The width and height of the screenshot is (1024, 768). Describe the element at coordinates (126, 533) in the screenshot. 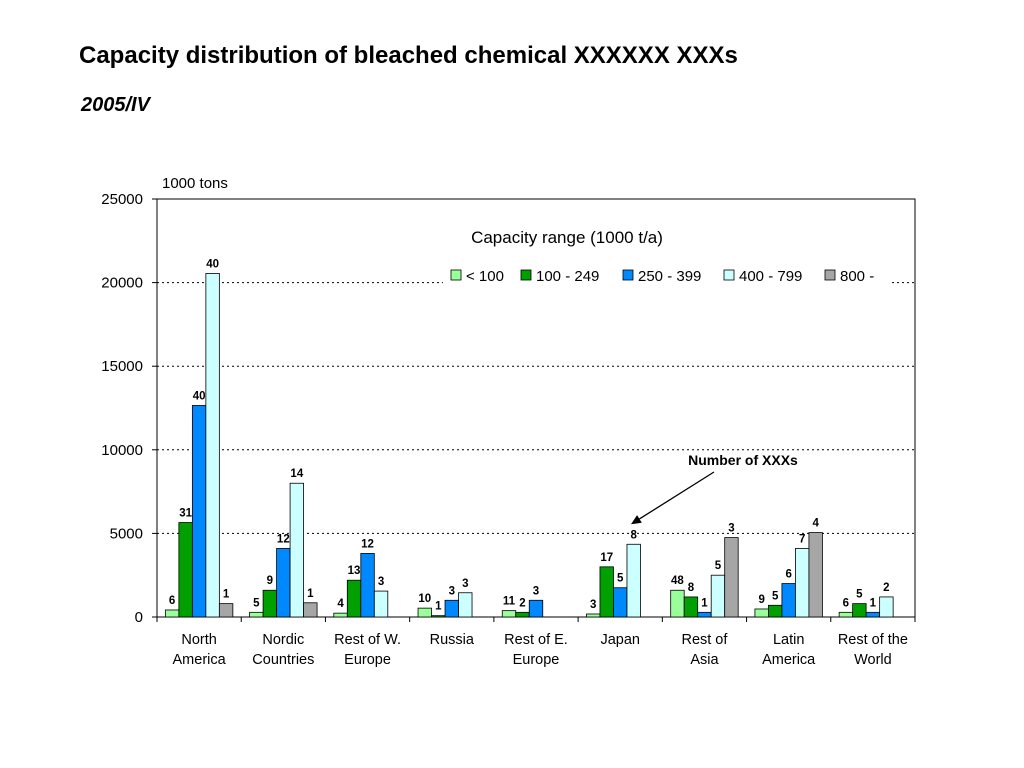

I see `y-tick-label: 5000` at that location.